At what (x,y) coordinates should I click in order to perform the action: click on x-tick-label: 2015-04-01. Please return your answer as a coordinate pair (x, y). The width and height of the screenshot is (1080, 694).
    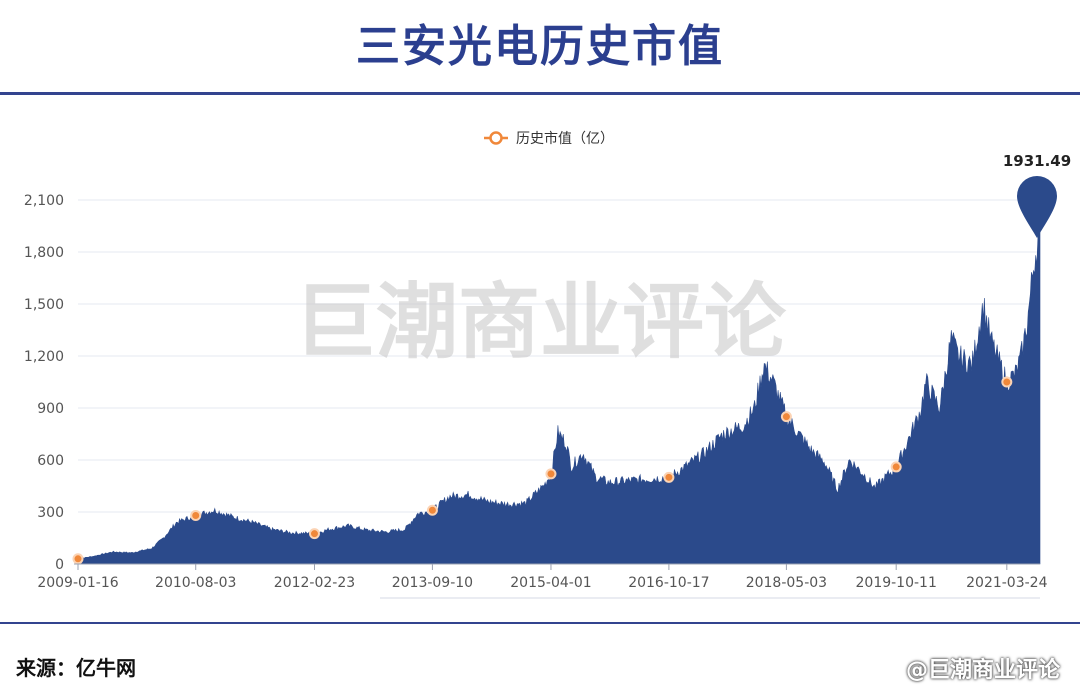
    Looking at the image, I should click on (550, 583).